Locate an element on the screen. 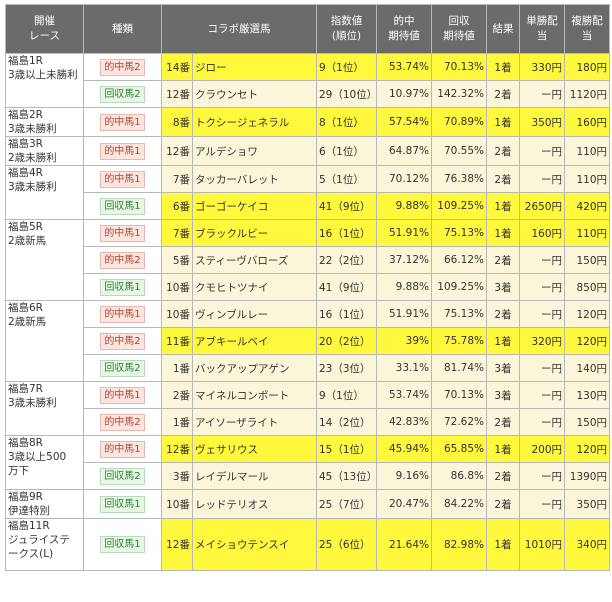  header-type: 種類 is located at coordinates (122, 29).